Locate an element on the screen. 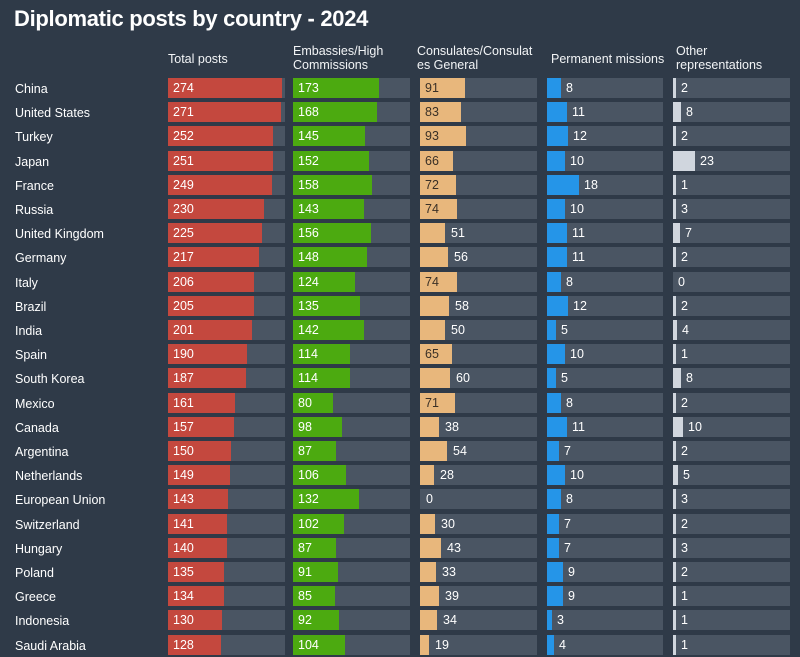  missions-bar-track: 7 is located at coordinates (605, 523).